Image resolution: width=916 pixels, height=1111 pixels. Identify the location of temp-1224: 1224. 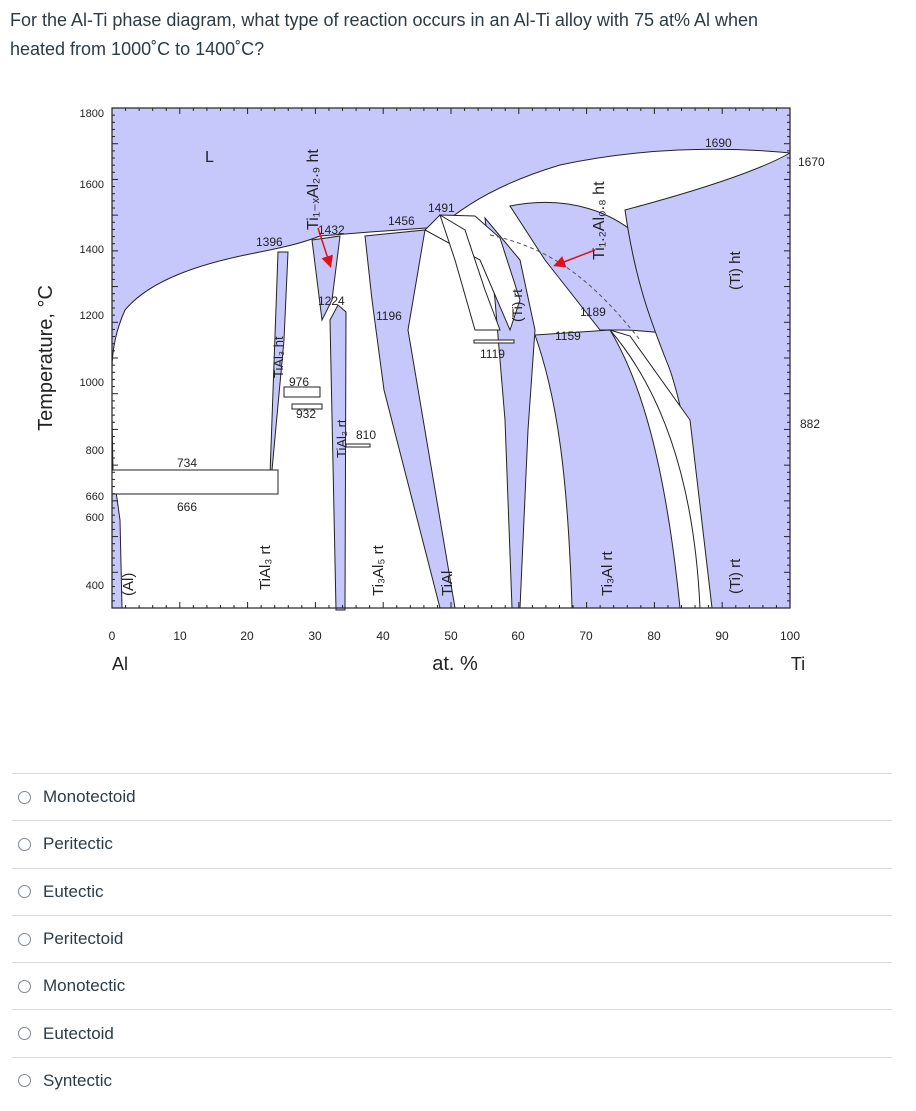
(331, 301).